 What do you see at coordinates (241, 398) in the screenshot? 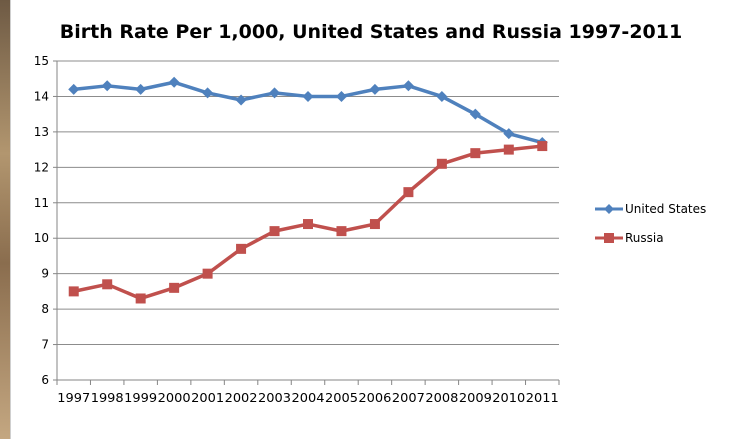
I see `x-tick-label: 2002` at bounding box center [241, 398].